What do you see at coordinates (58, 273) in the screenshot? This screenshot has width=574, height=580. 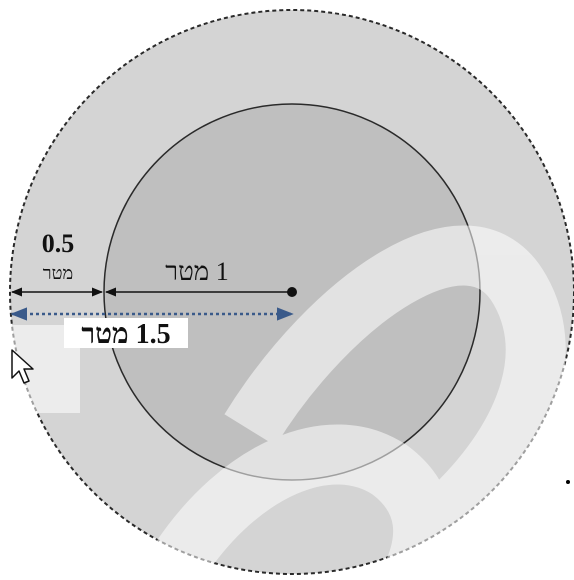 I see `gap-unit-label: מטר` at bounding box center [58, 273].